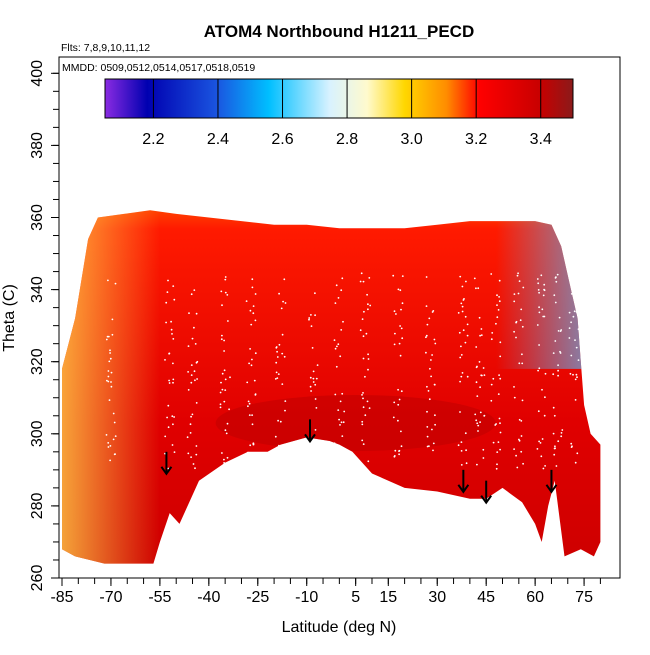 Image resolution: width=650 pixels, height=655 pixels. What do you see at coordinates (355, 422) in the screenshot?
I see `field-core` at bounding box center [355, 422].